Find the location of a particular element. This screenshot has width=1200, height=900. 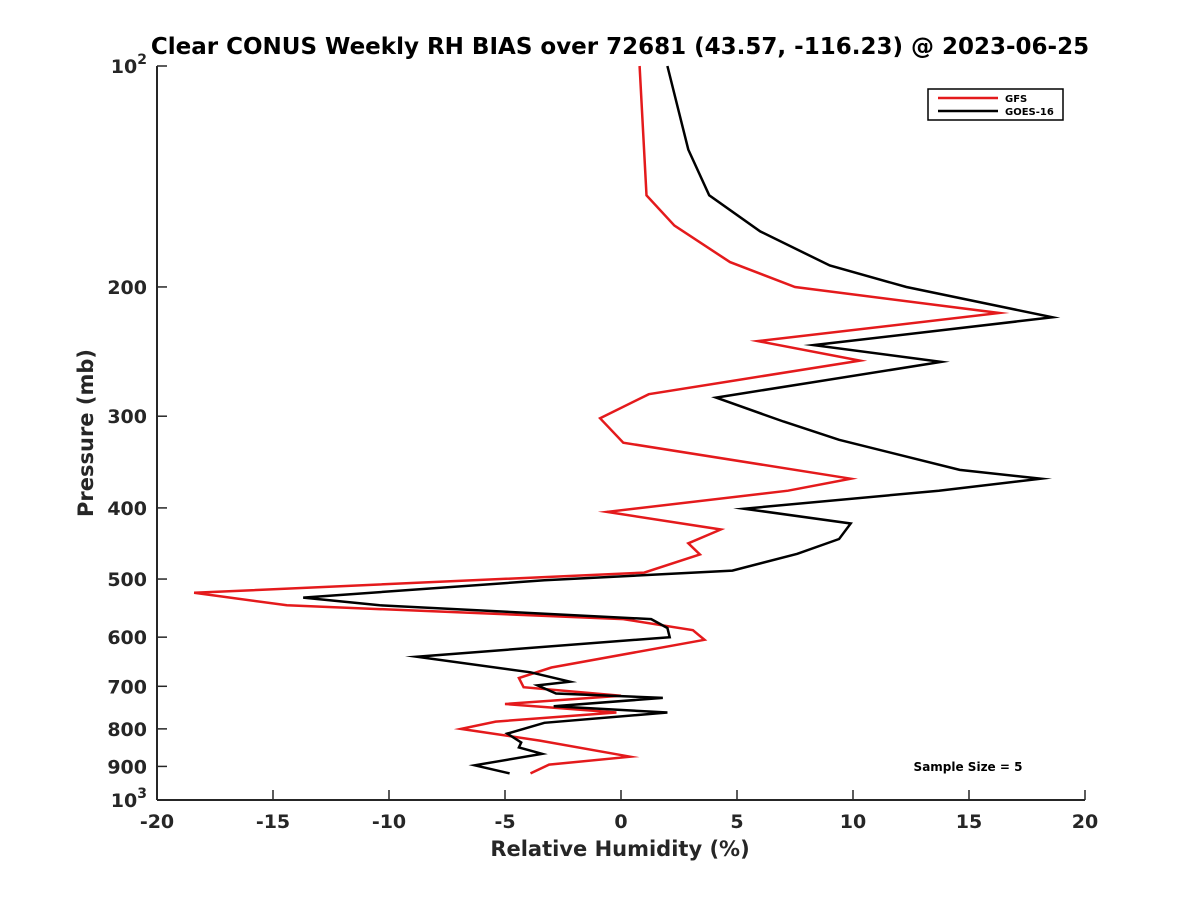

x-tick-label: -15 is located at coordinates (273, 822).